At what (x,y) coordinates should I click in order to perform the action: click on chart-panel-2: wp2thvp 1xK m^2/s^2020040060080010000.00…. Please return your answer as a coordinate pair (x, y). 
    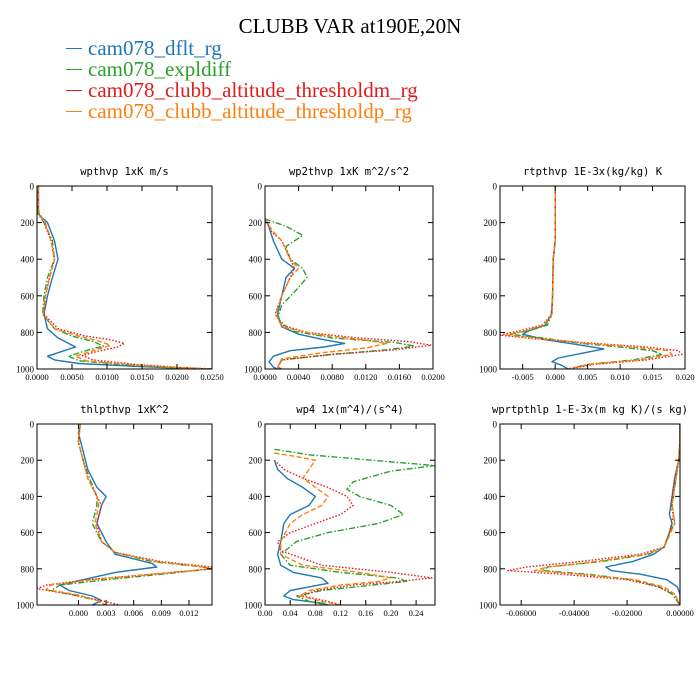
    Looking at the image, I should click on (344, 274).